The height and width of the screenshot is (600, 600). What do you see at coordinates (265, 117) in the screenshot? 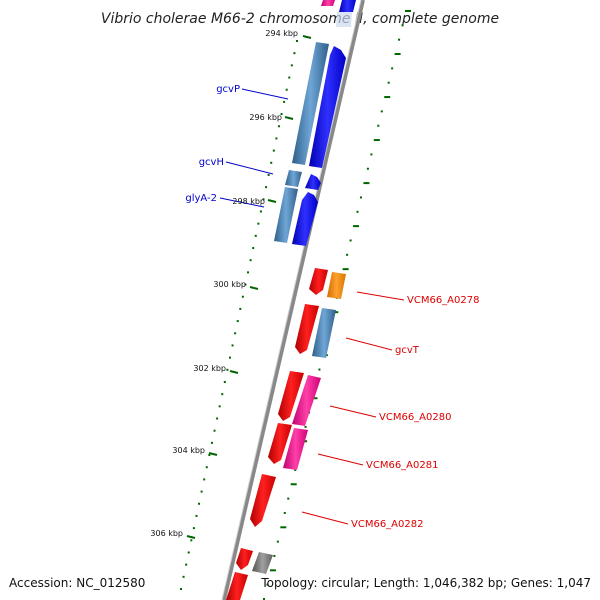
I see `tick-label-296: 296 kbp` at bounding box center [265, 117].